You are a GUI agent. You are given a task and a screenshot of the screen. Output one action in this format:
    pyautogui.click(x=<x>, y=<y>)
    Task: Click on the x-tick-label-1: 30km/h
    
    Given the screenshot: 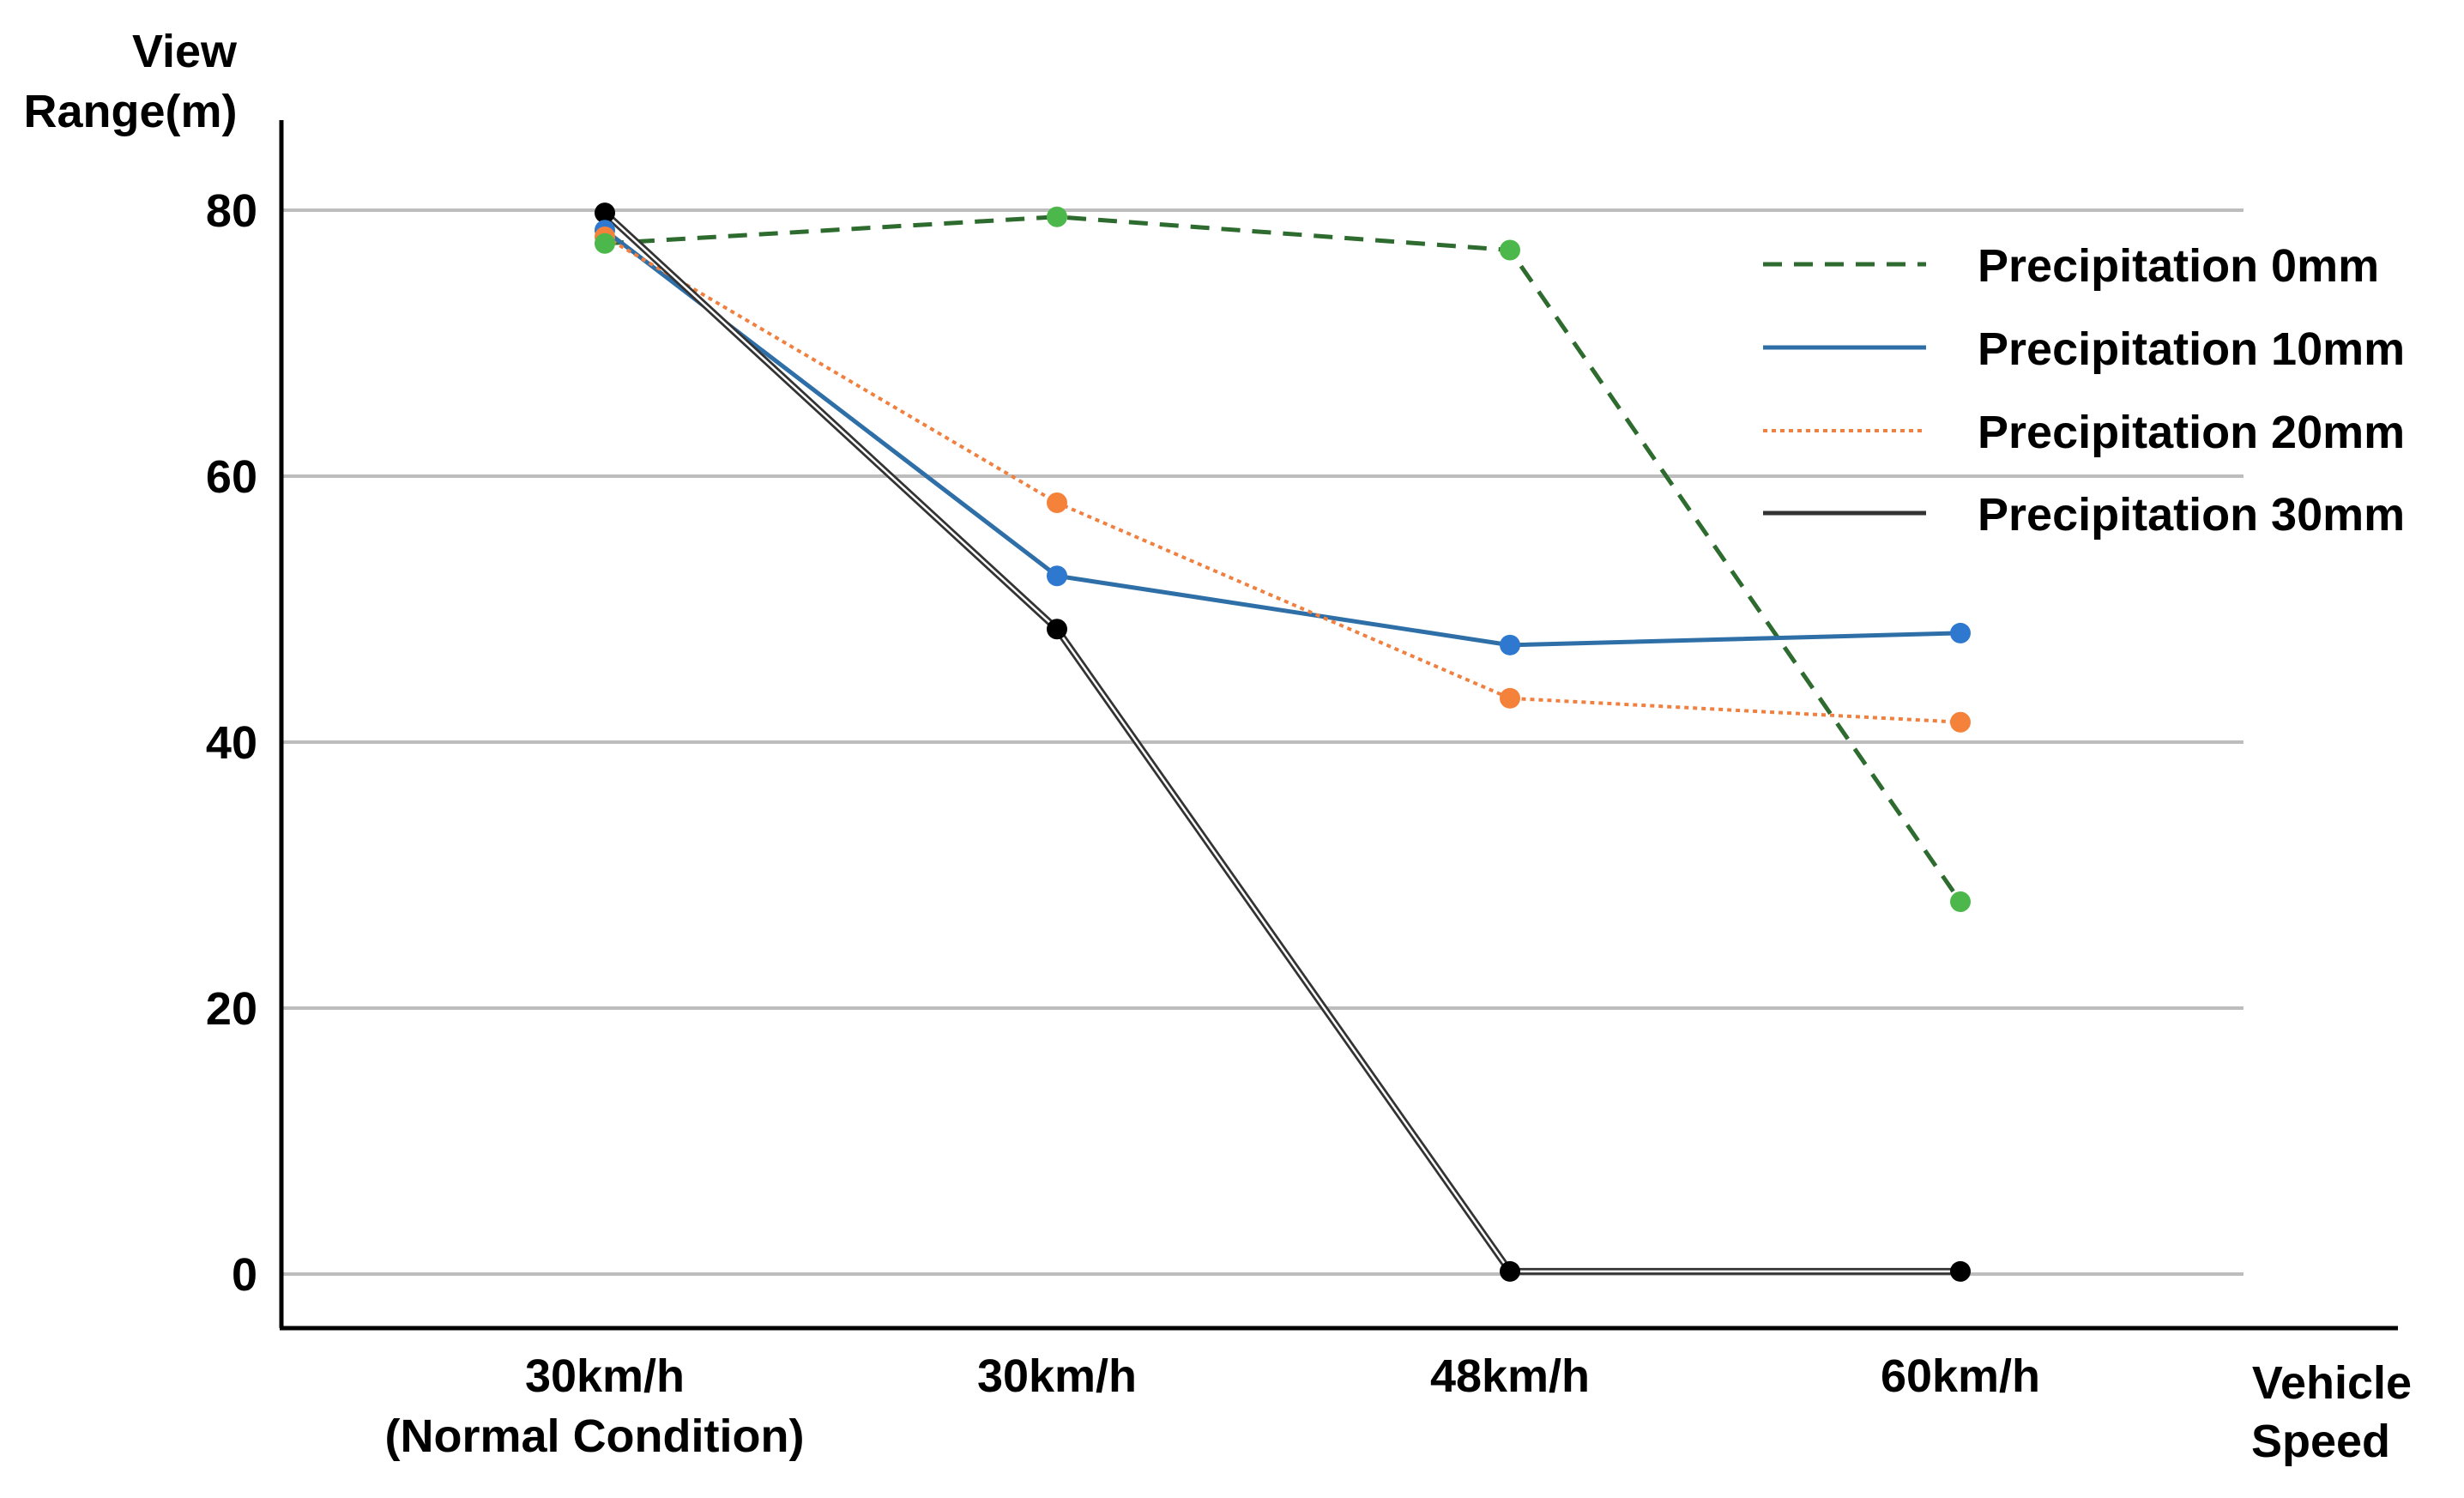 What is the action you would take?
    pyautogui.click(x=605, y=1376)
    